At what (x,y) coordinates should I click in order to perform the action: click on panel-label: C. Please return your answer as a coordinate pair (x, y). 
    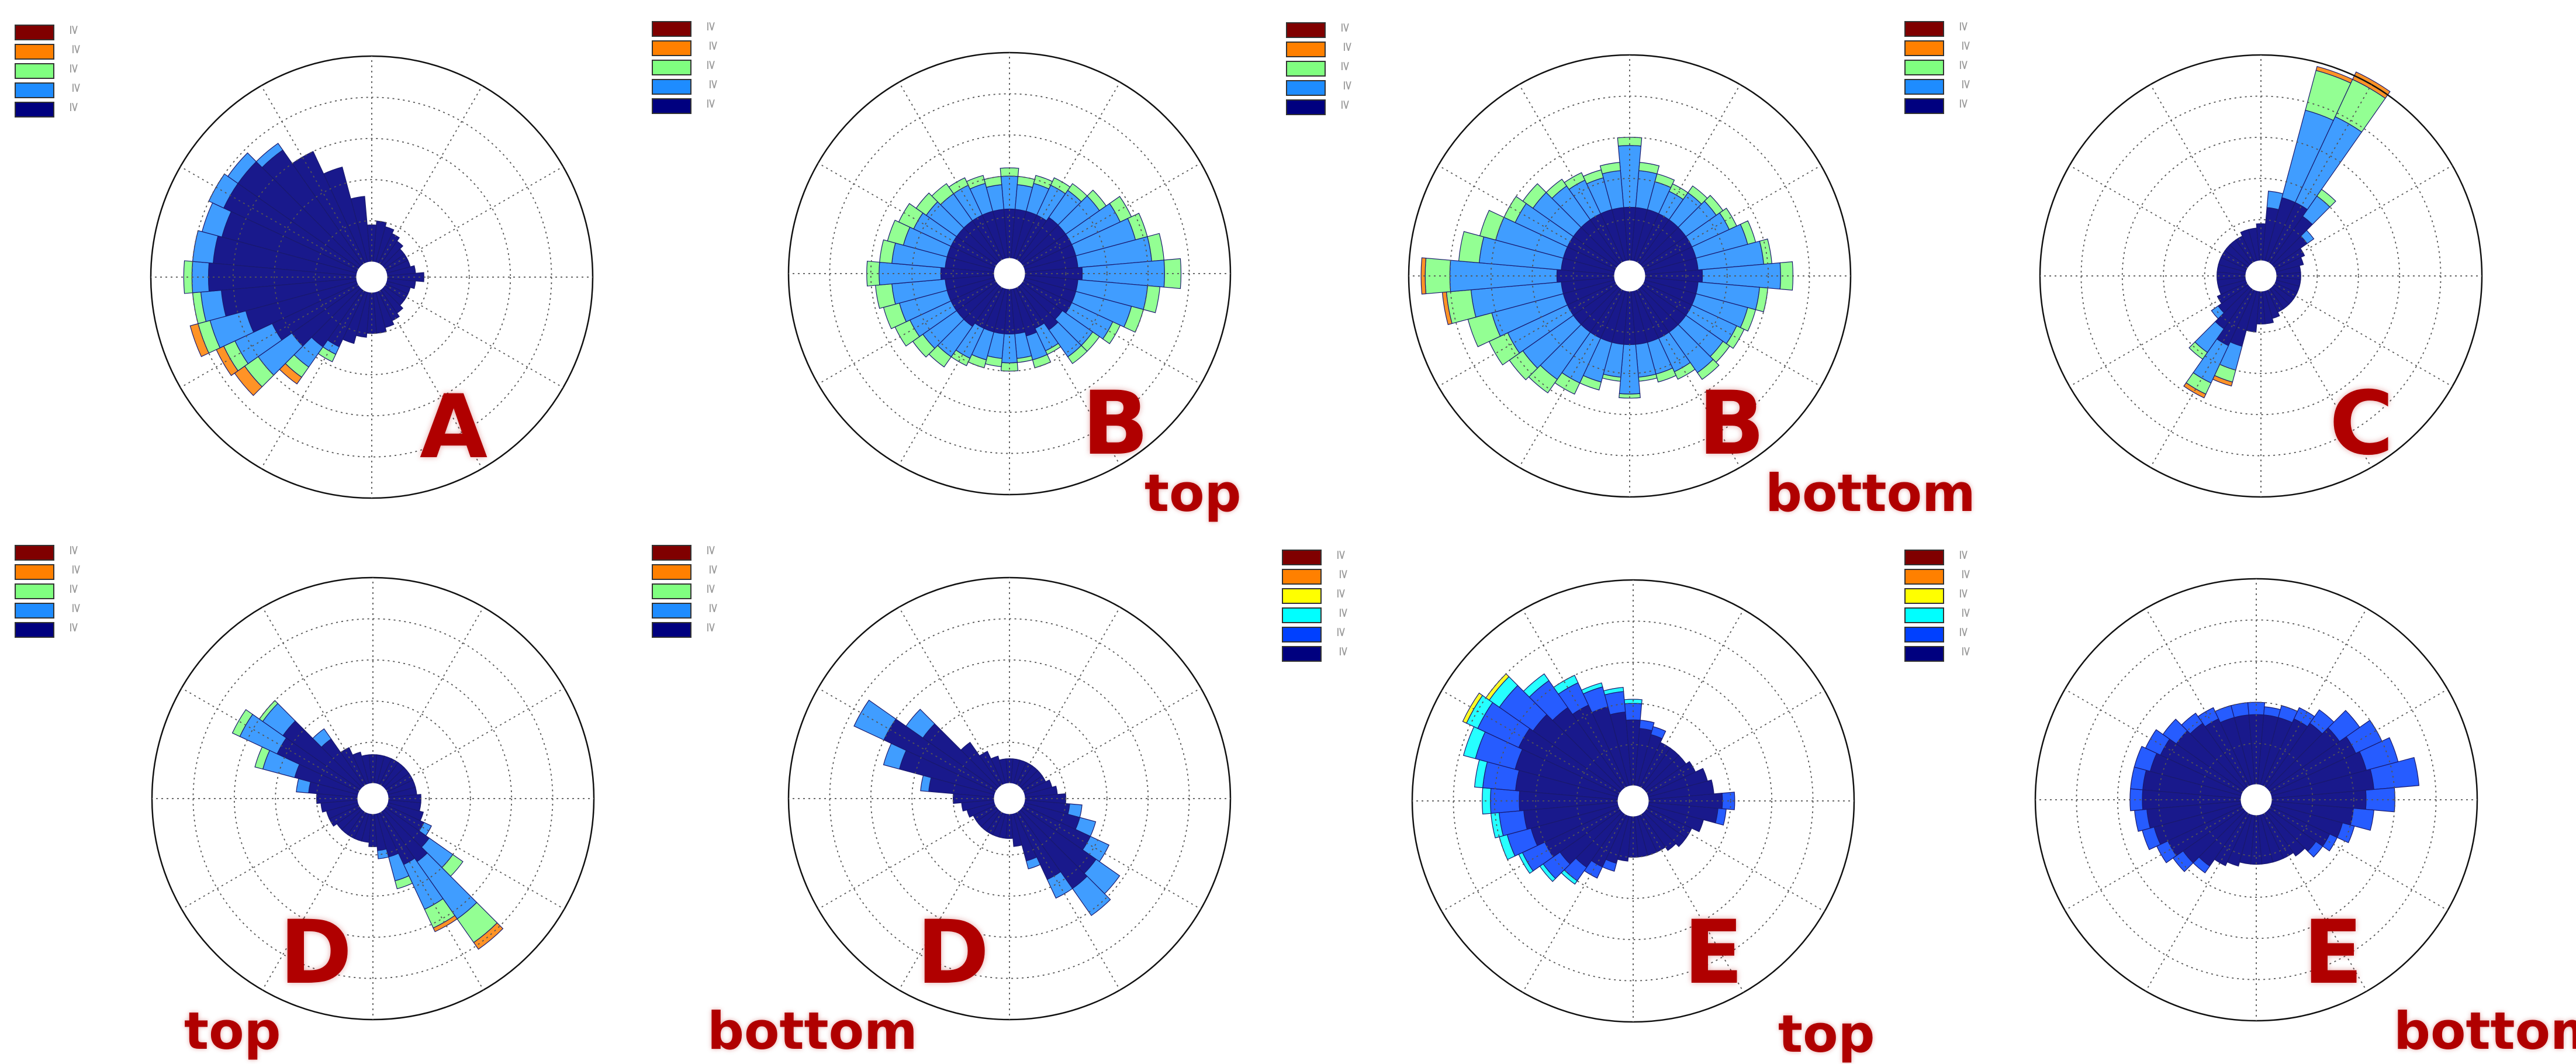
    Looking at the image, I should click on (2362, 424).